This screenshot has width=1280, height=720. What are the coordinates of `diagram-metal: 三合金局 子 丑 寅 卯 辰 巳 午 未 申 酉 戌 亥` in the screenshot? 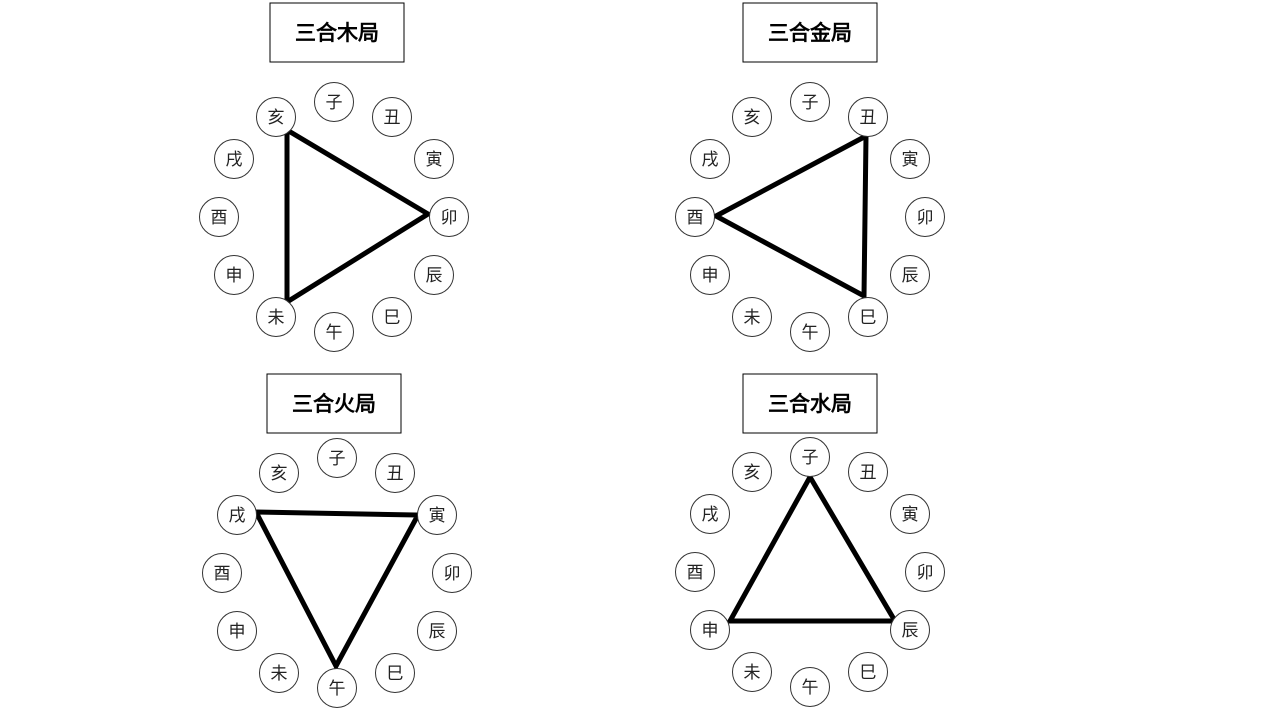 It's located at (810, 177).